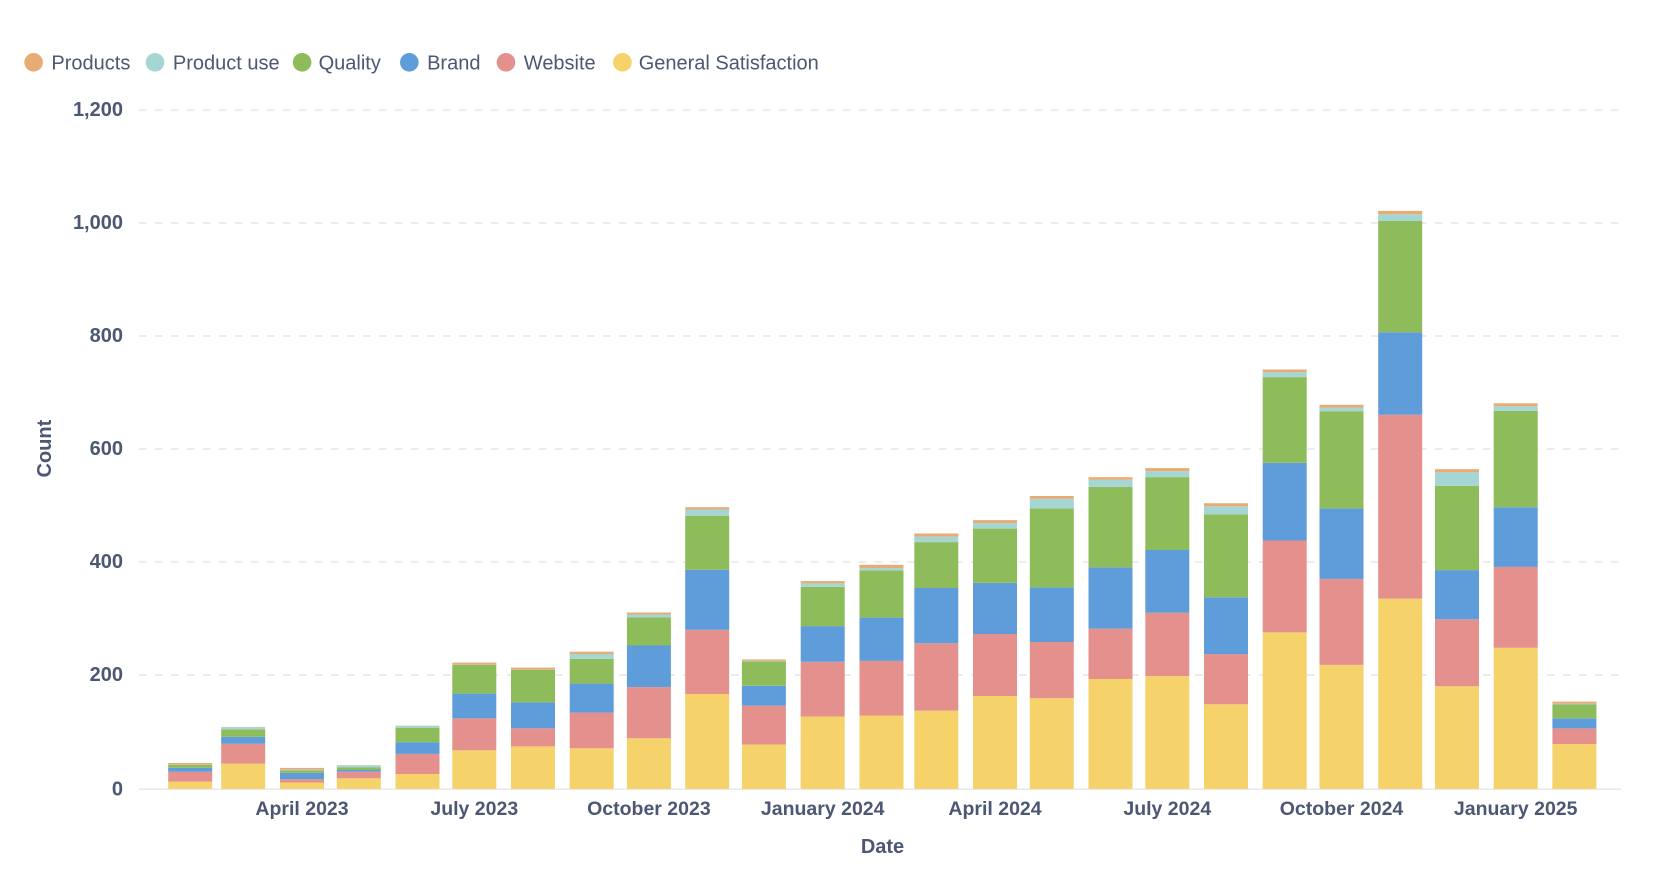 Image resolution: width=1680 pixels, height=873 pixels. I want to click on svg-text: 600, so click(106, 449).